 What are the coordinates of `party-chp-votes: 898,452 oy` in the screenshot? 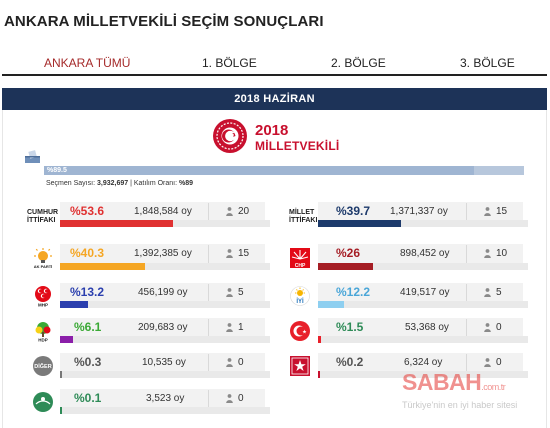 It's located at (425, 253).